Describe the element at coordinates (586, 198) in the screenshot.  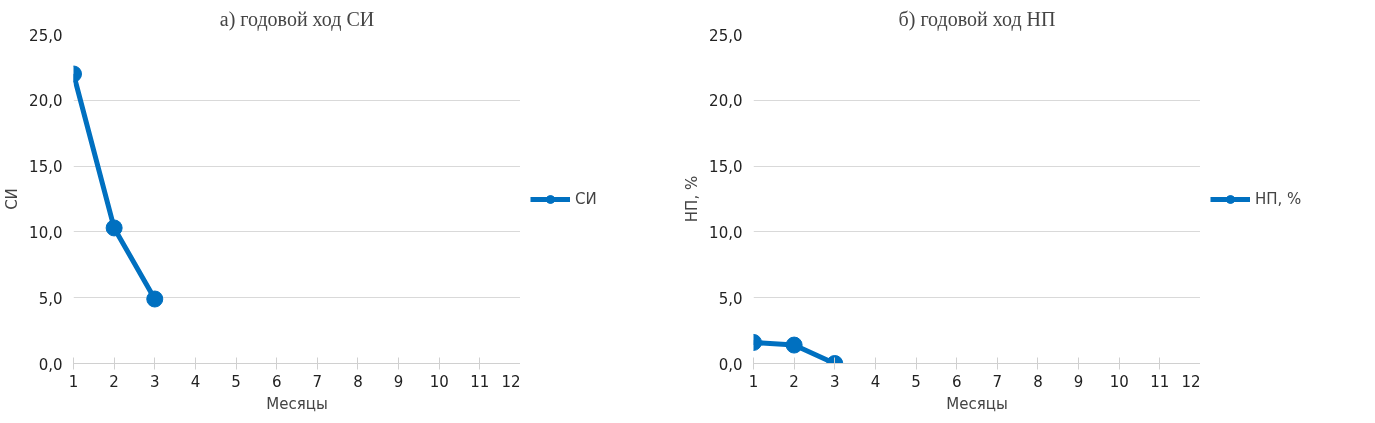
I see `legend-label: СИ` at that location.